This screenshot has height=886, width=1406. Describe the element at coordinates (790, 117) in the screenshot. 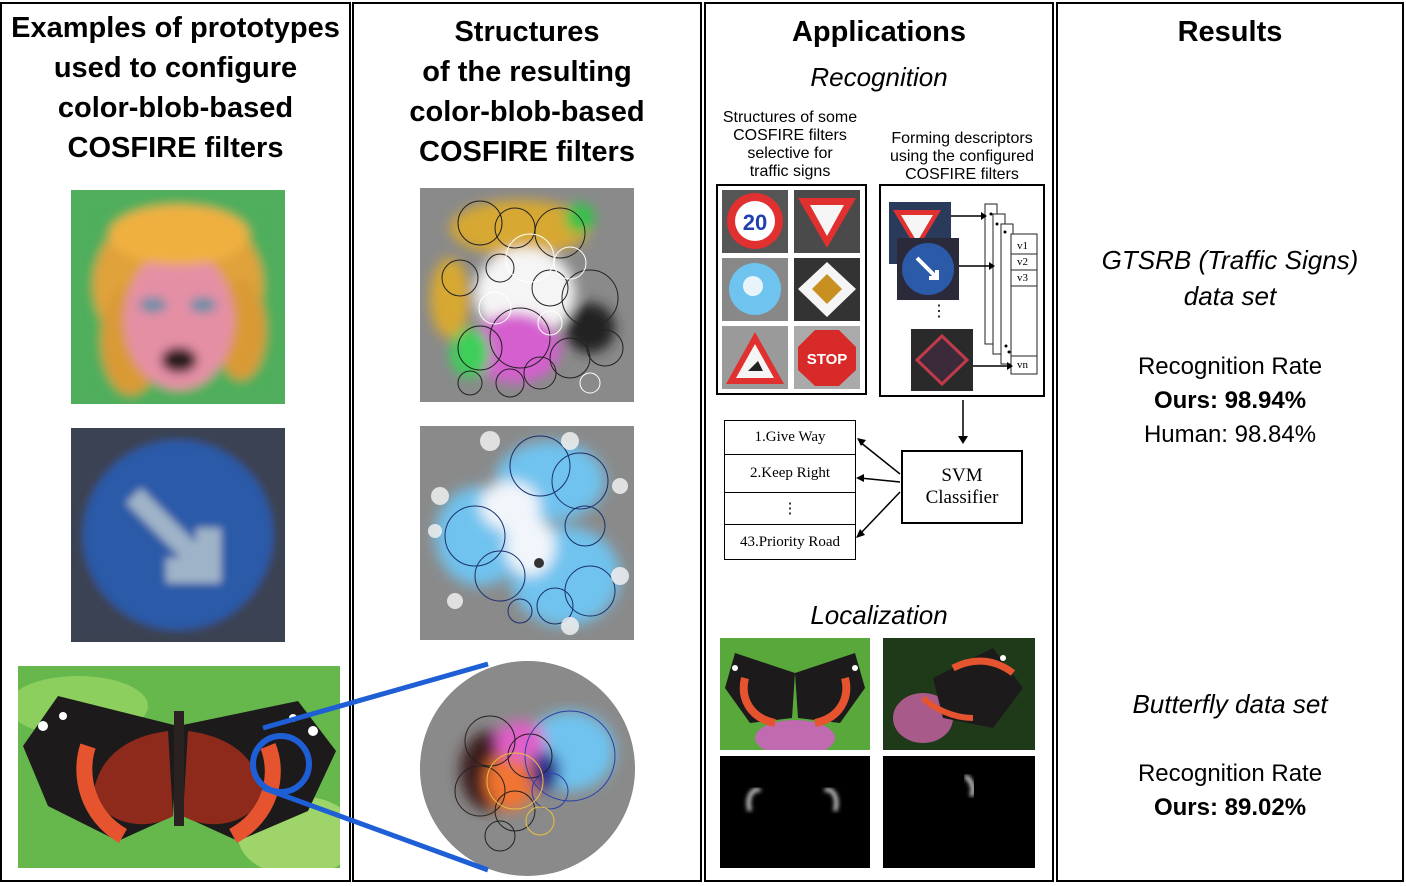

I see `filters-caption-line-1: Structures of some` at that location.